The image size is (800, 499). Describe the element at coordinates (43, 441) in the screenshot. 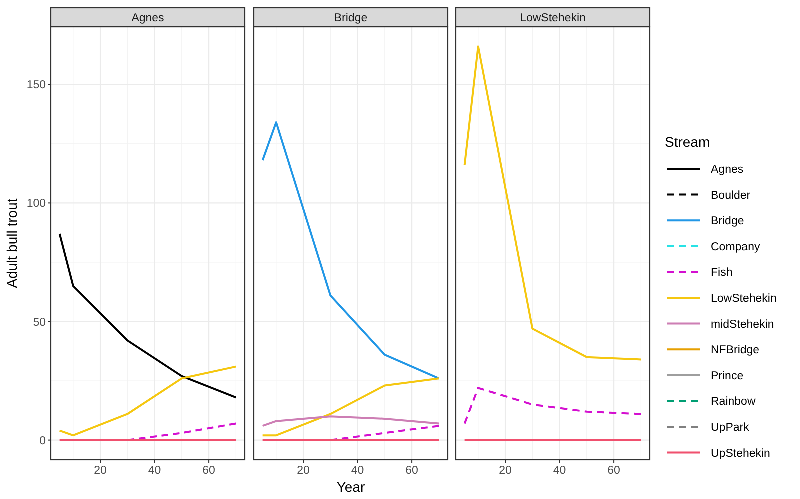

I see `y-tick-label: 0` at that location.